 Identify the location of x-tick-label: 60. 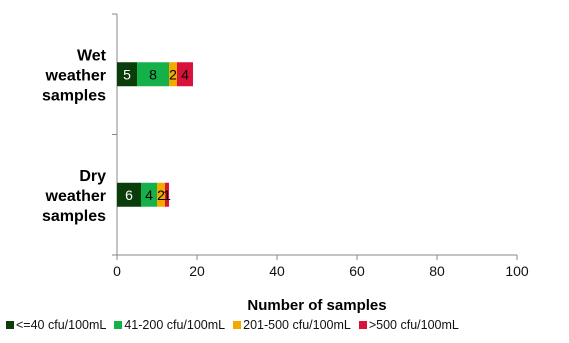
(357, 271).